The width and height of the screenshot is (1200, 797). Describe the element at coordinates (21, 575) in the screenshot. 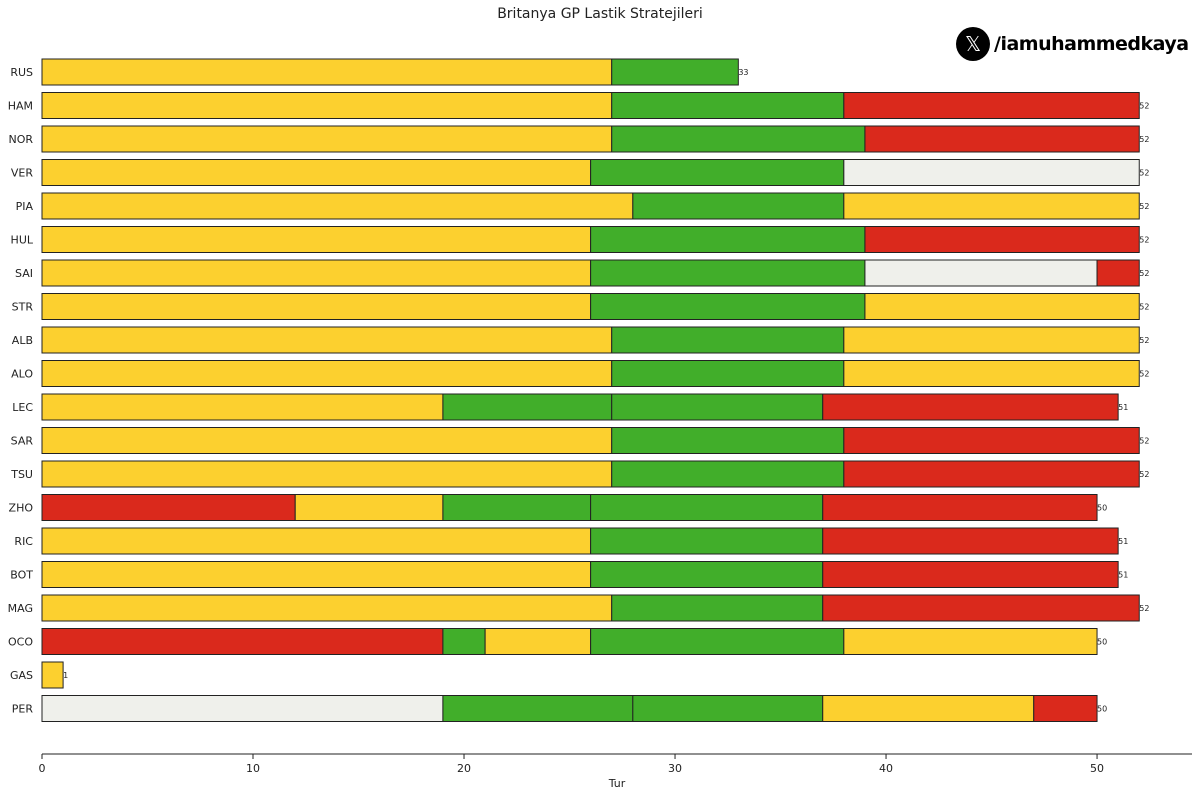

I see `y-tick-label-bot: BOT` at that location.